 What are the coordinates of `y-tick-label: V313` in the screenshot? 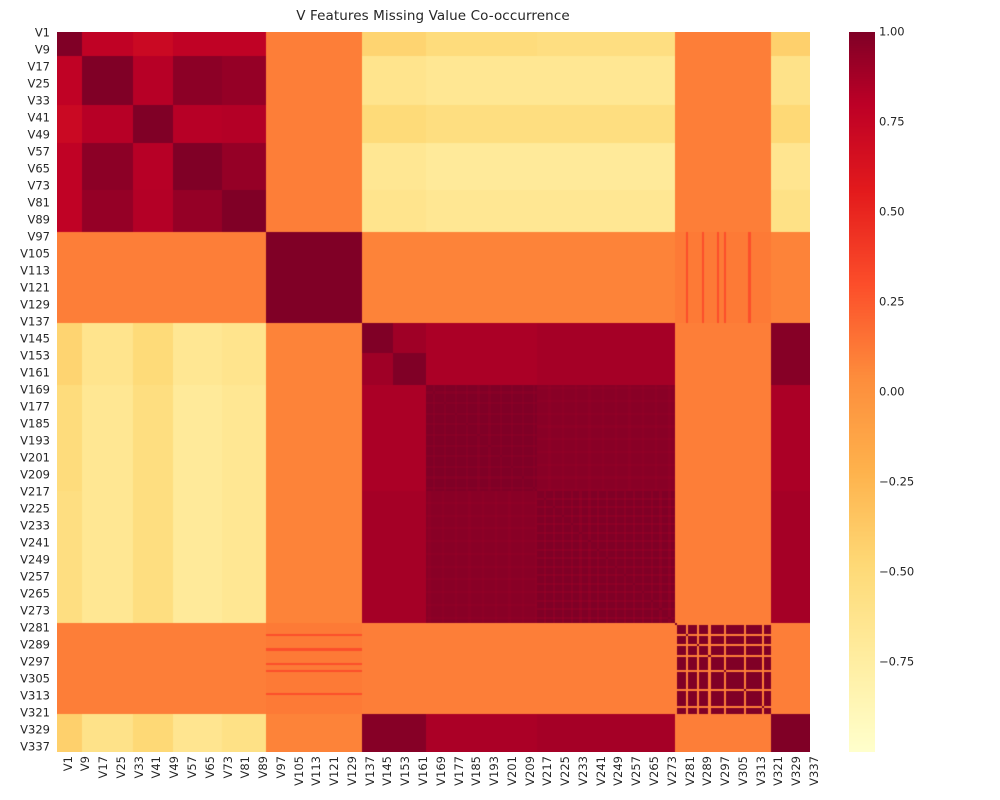 It's located at (35, 694).